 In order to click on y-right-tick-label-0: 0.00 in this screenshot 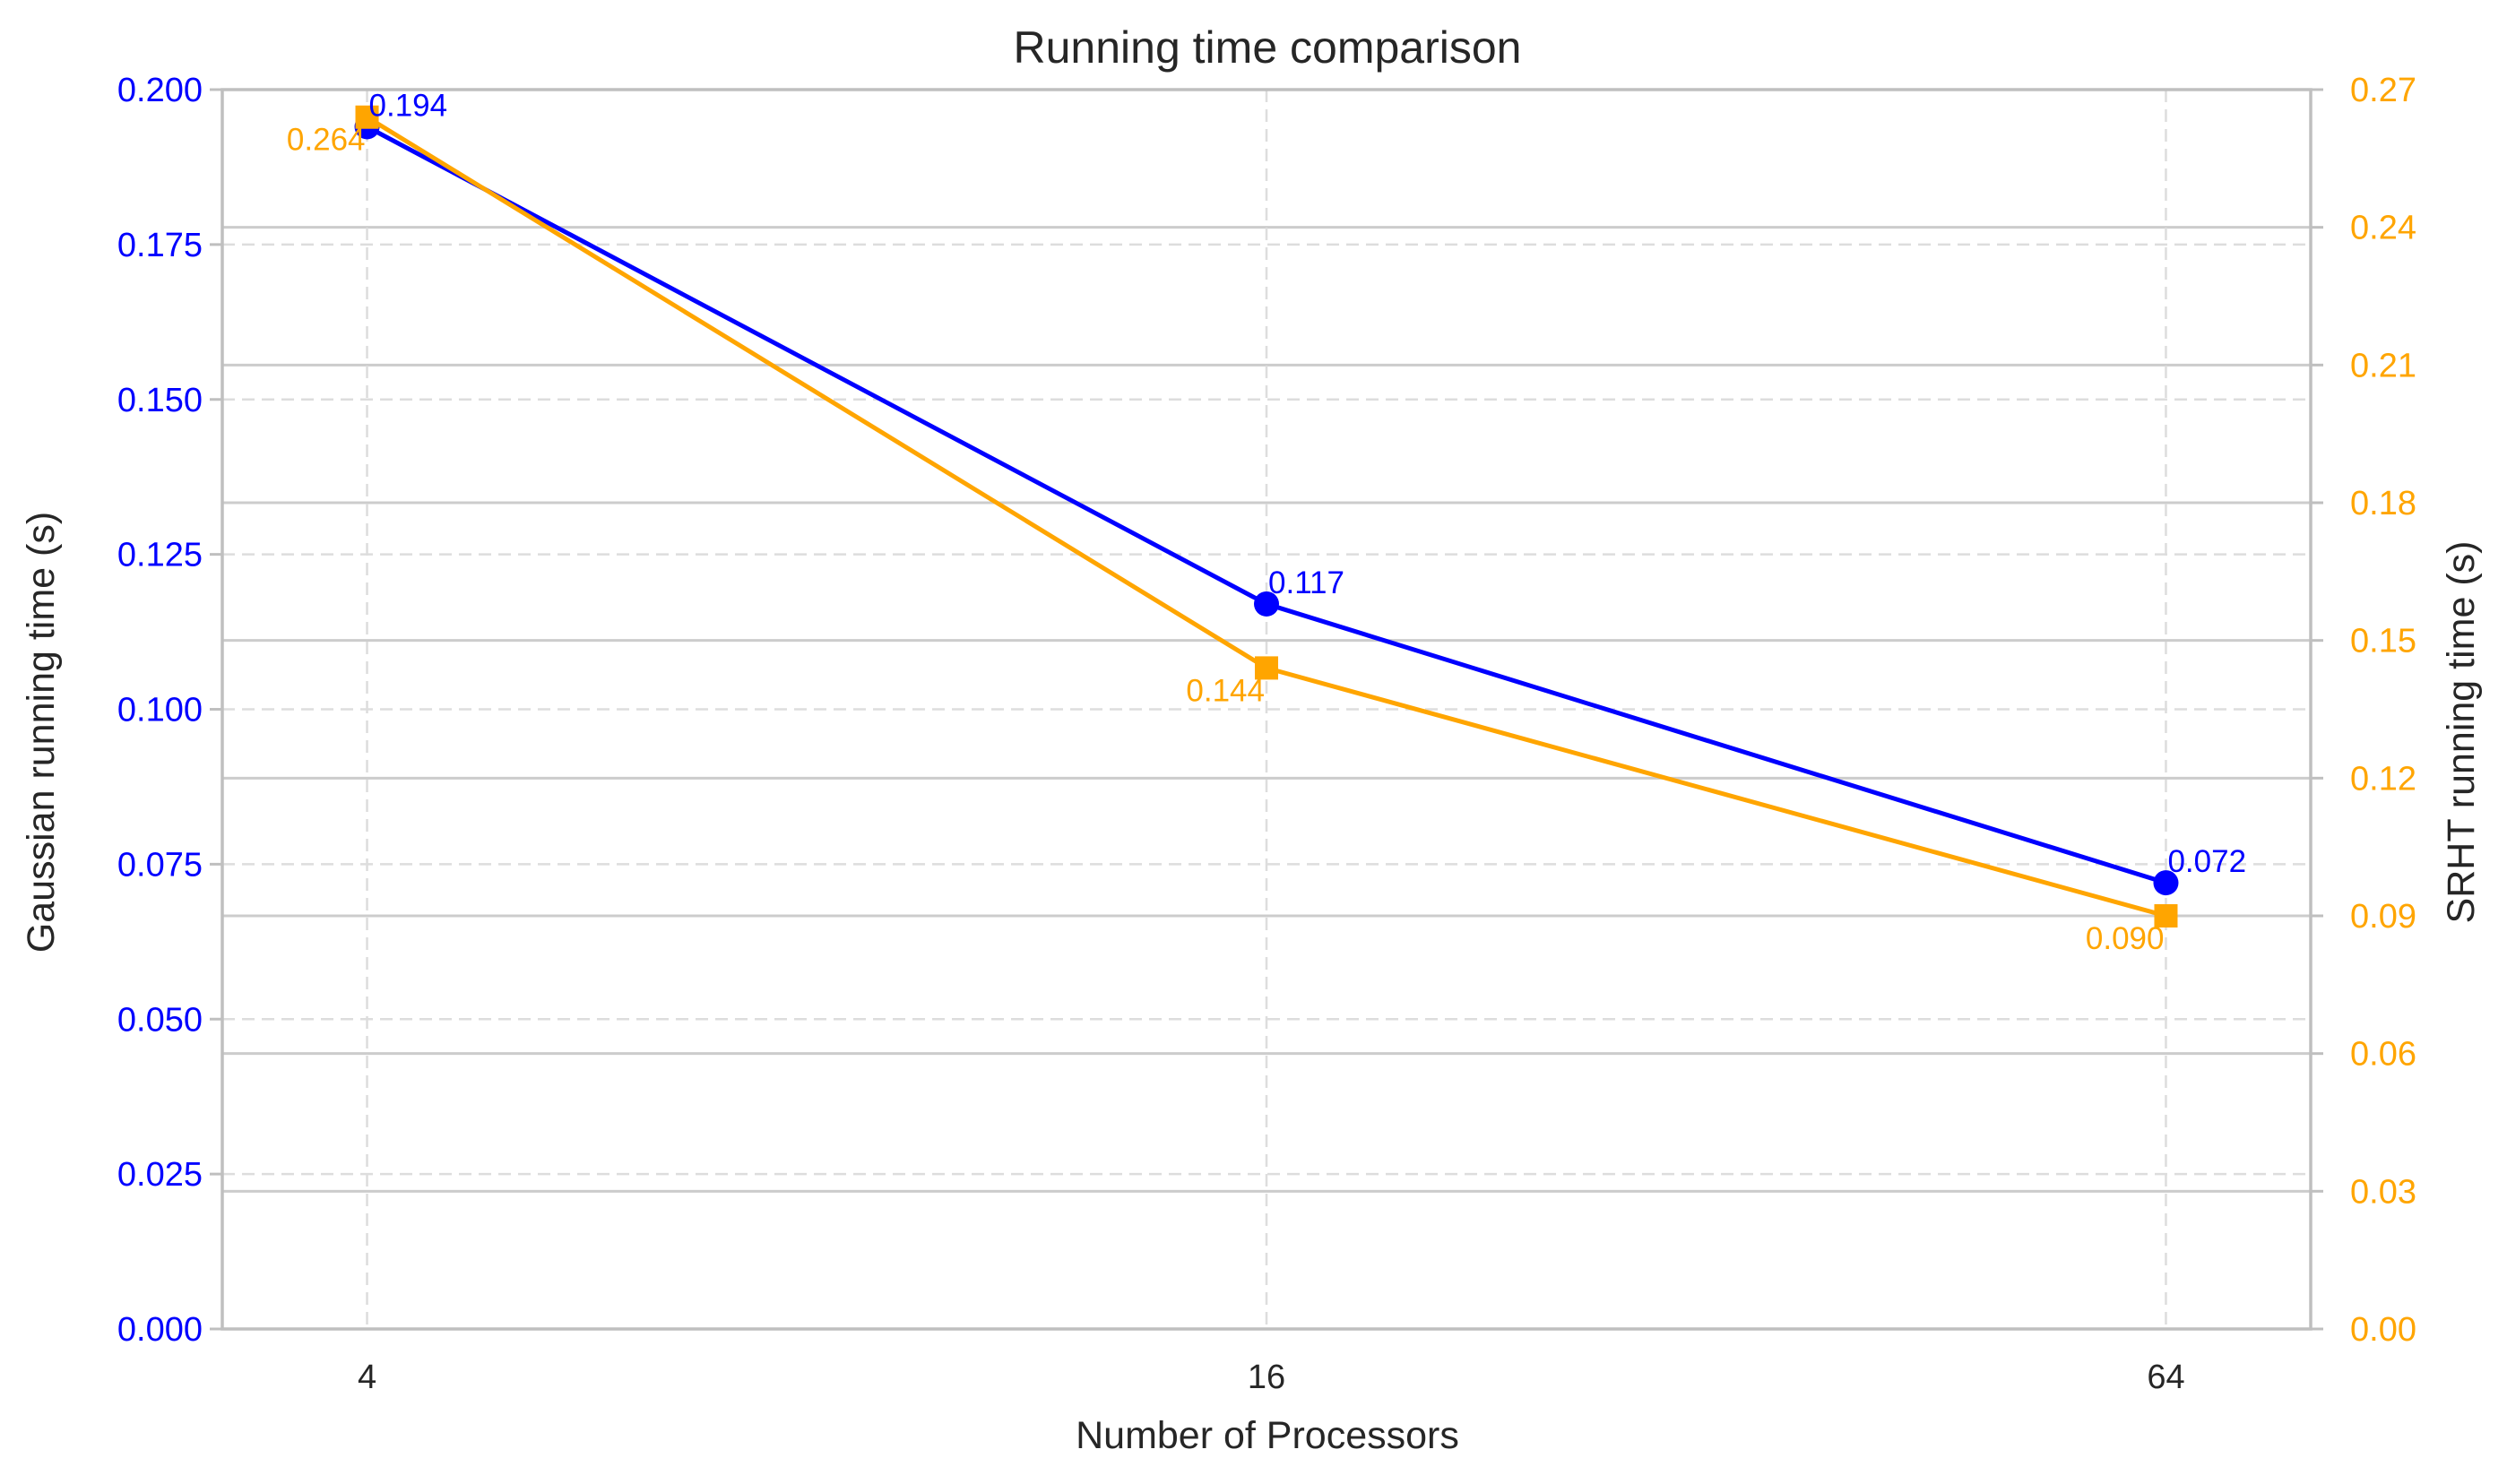, I will do `click(2383, 1330)`.